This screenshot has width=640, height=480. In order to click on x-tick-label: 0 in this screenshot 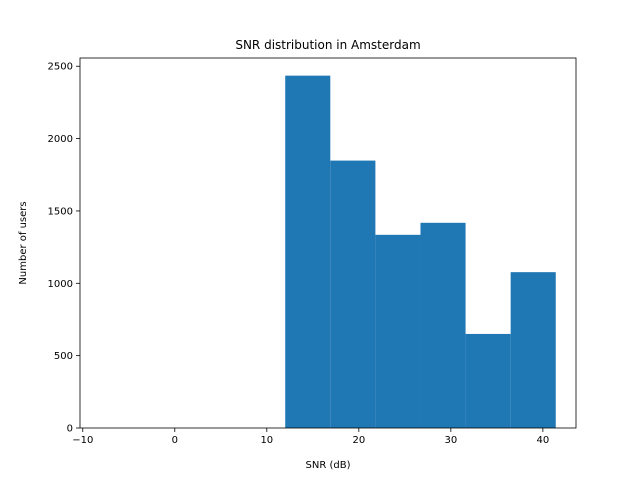, I will do `click(175, 440)`.